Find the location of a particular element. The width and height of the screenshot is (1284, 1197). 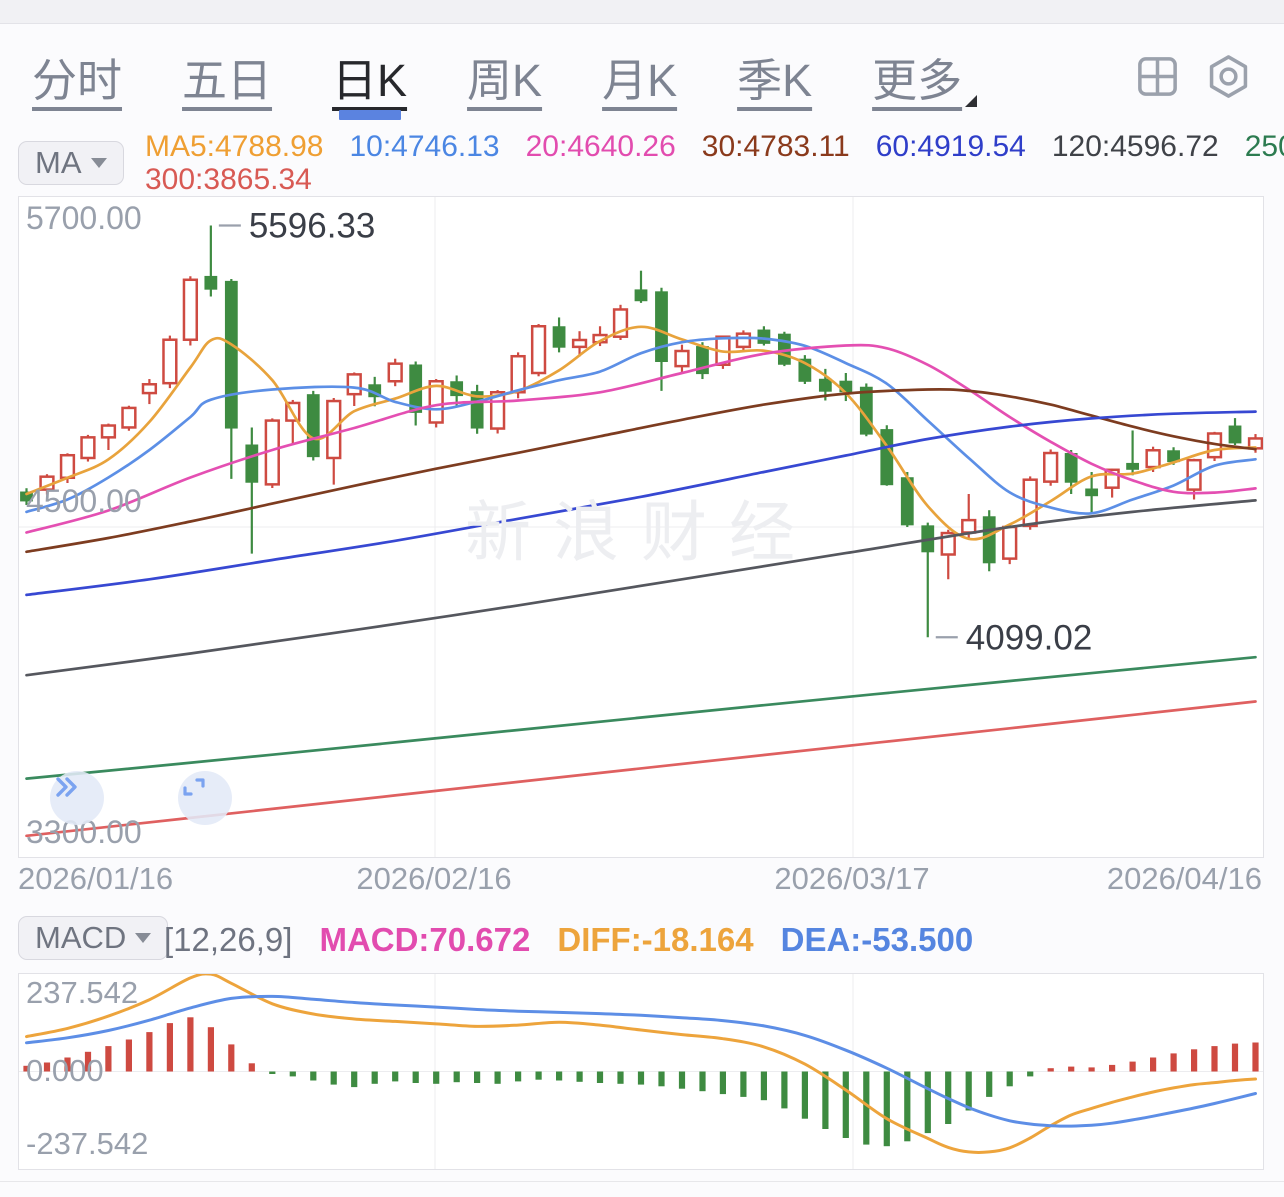

ma250-value: 250:4026.56 is located at coordinates (1264, 146).